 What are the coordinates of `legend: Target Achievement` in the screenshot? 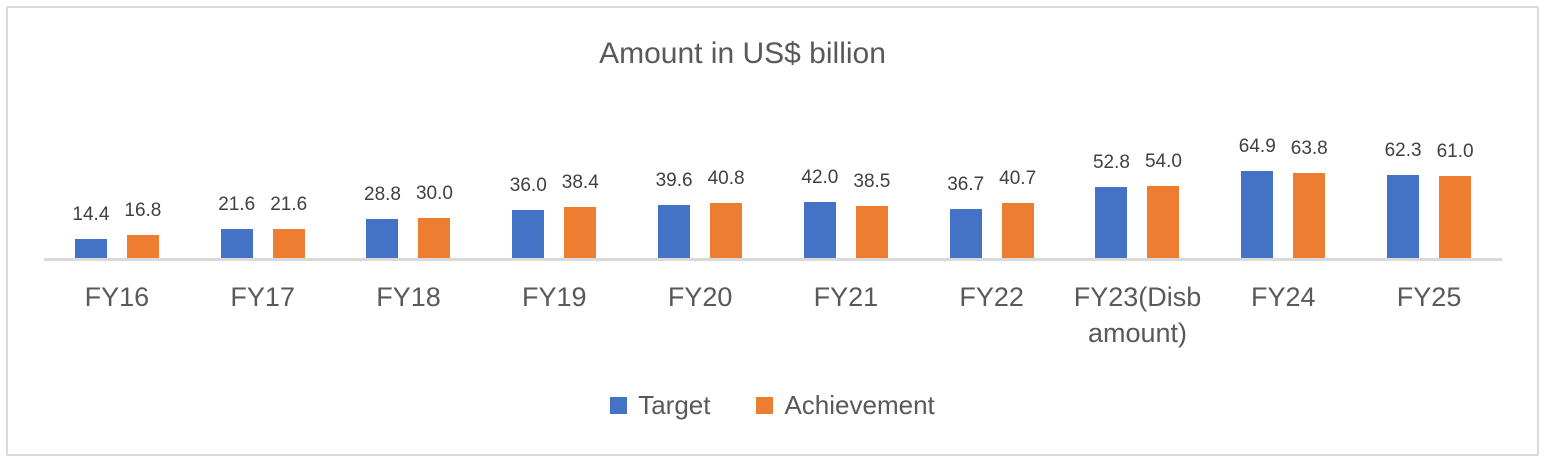 It's located at (772, 405).